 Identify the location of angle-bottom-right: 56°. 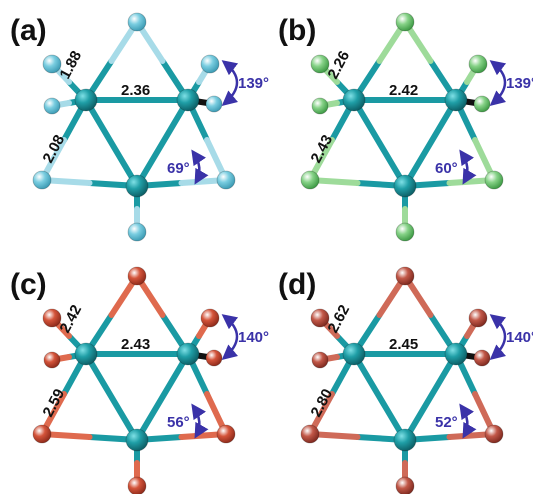
(178, 422).